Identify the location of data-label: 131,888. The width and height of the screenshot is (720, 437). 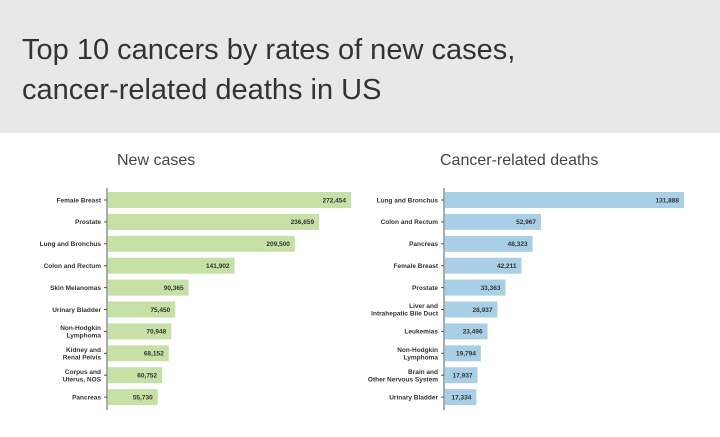
(668, 200).